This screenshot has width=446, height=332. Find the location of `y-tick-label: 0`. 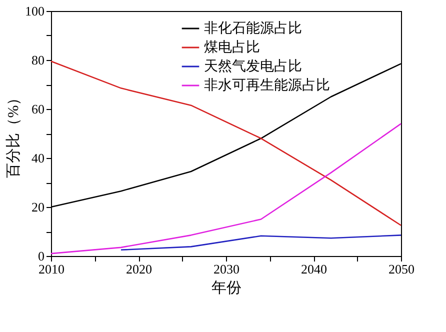

y-tick-label: 0 is located at coordinates (41, 256).